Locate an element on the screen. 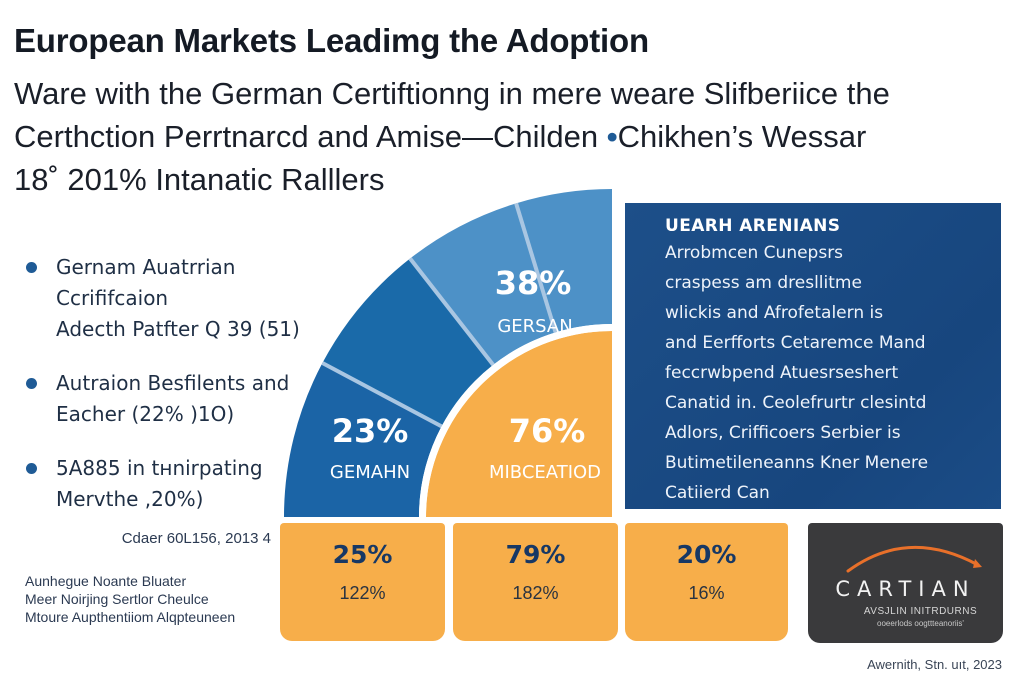 This screenshot has height=683, width=1024. segment-name-label: GEMAHN is located at coordinates (370, 472).